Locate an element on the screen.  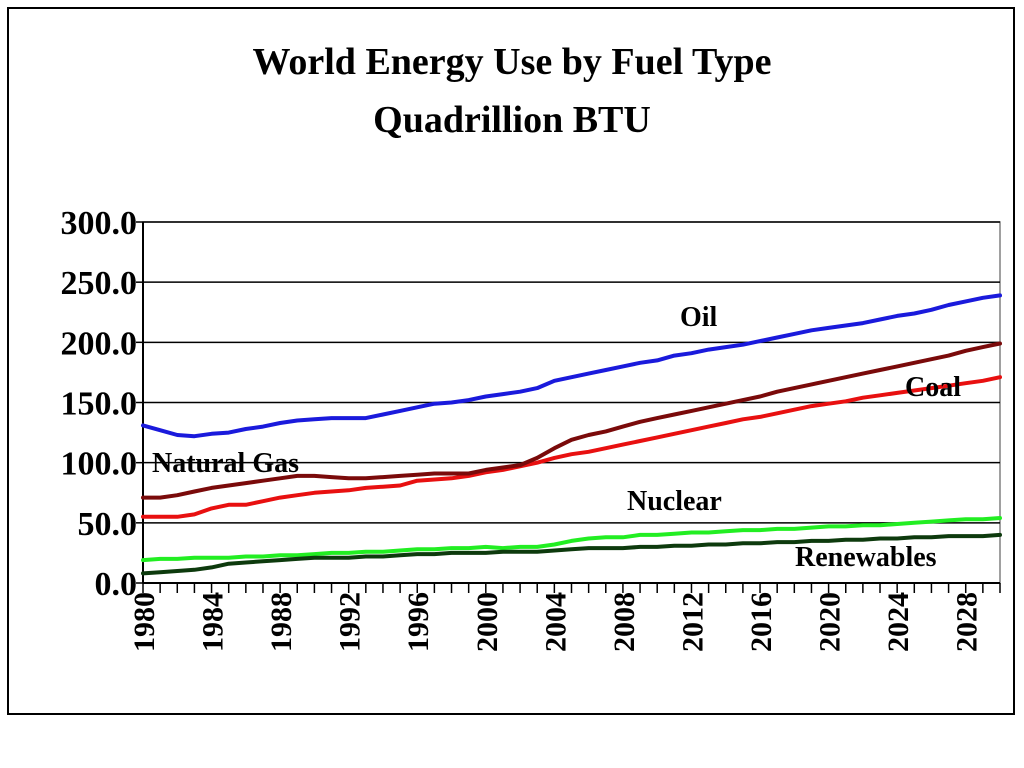
x-tick-label: 1988 is located at coordinates (281, 622).